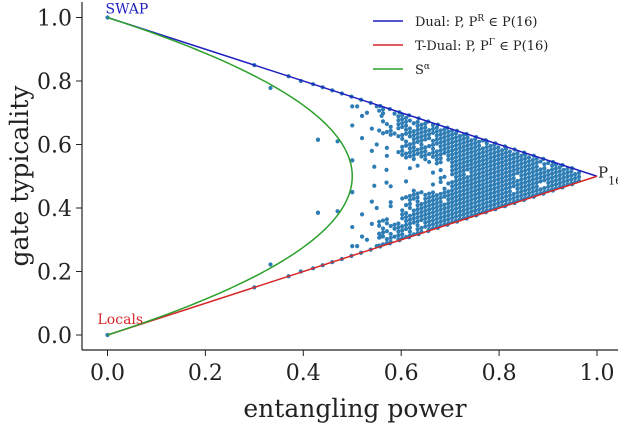 The height and width of the screenshot is (426, 618). Describe the element at coordinates (54, 19) in the screenshot. I see `y-tick-label: 1.0` at that location.